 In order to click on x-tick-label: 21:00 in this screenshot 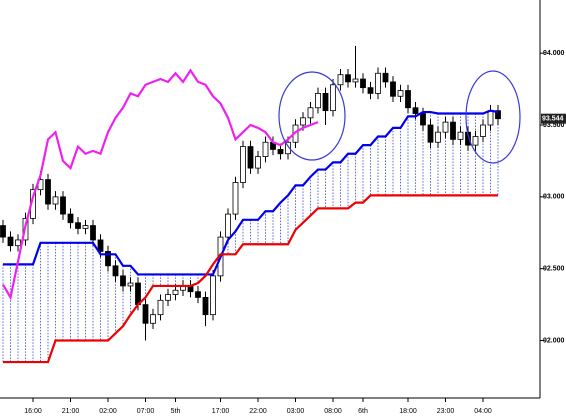, I will do `click(71, 411)`.